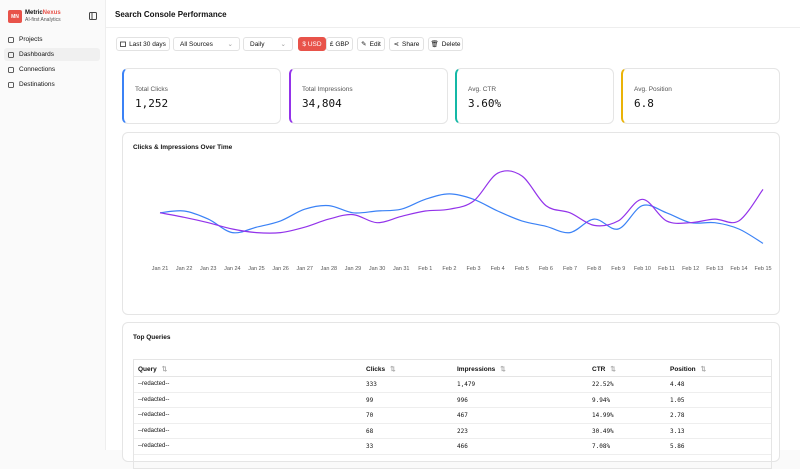 This screenshot has width=800, height=469. What do you see at coordinates (452, 400) in the screenshot?
I see `table-row: --redacted-- 99 996 9.94% 1.05` at bounding box center [452, 400].